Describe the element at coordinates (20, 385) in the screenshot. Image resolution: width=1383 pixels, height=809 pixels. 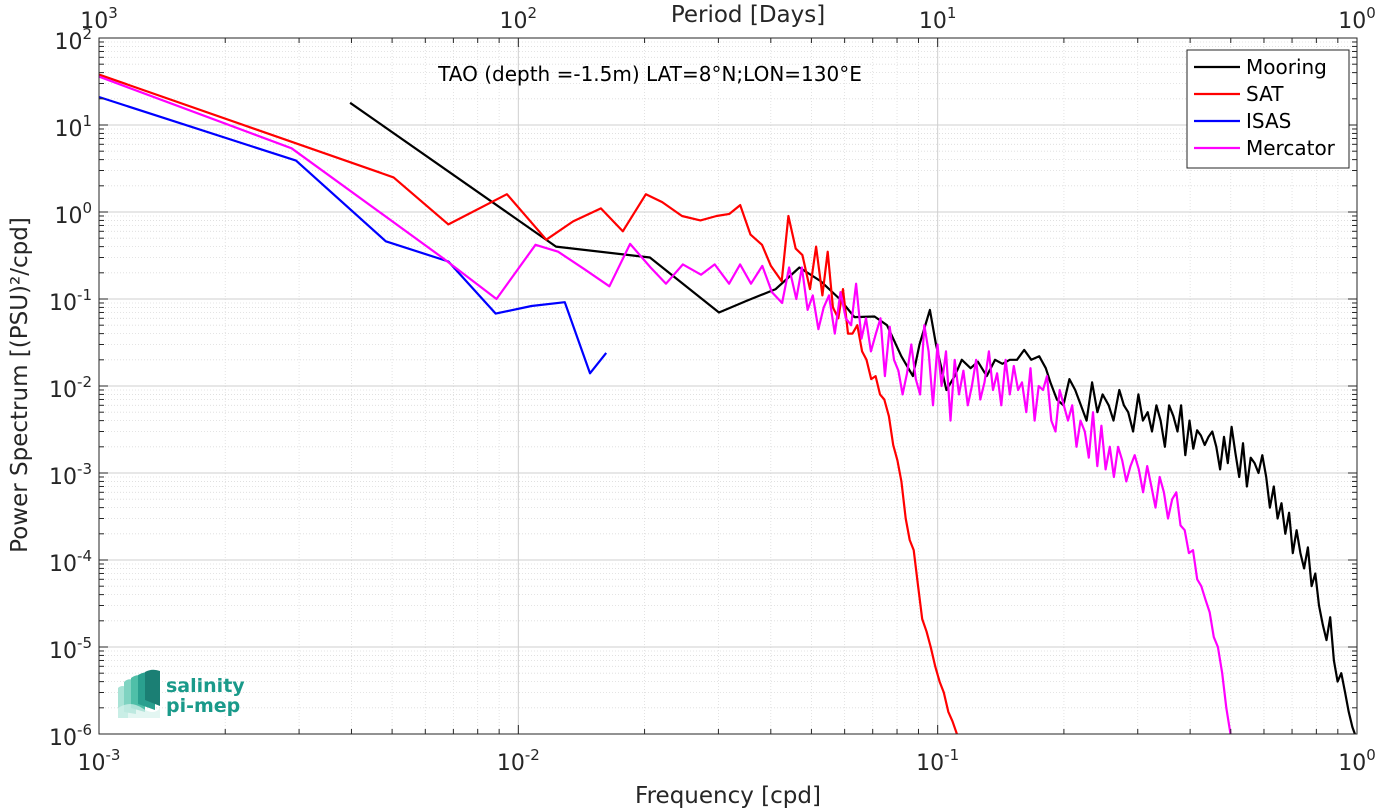
I see `y-axis-label: Power Spectrum [(PSU)²/cpd]` at that location.